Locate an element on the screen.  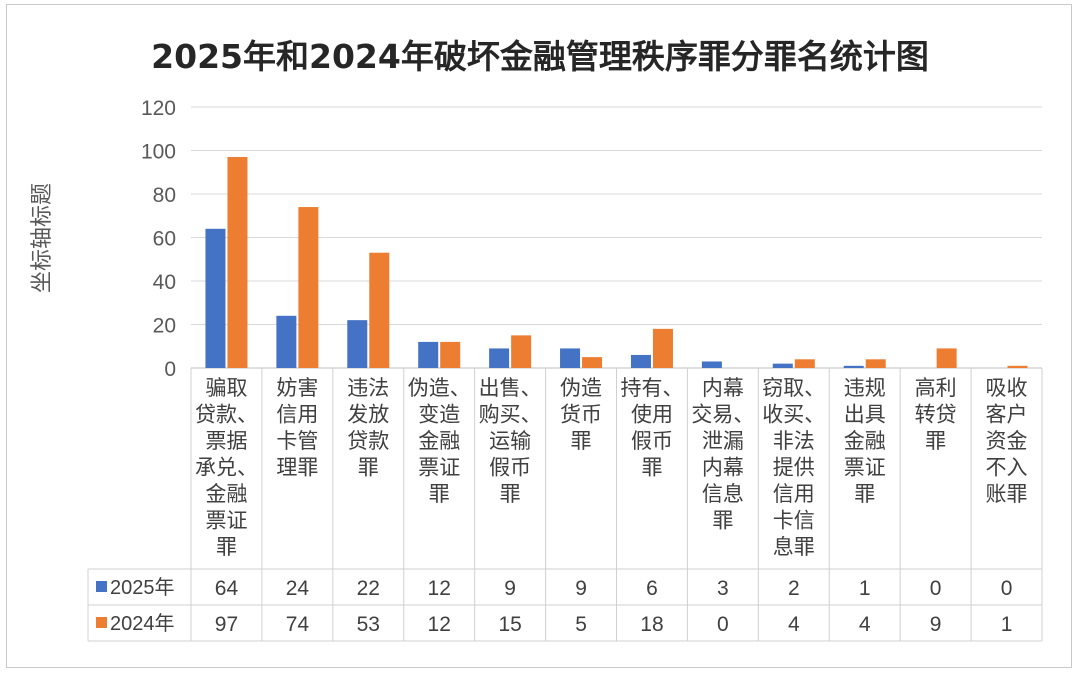
table-value: 5 is located at coordinates (581, 624).